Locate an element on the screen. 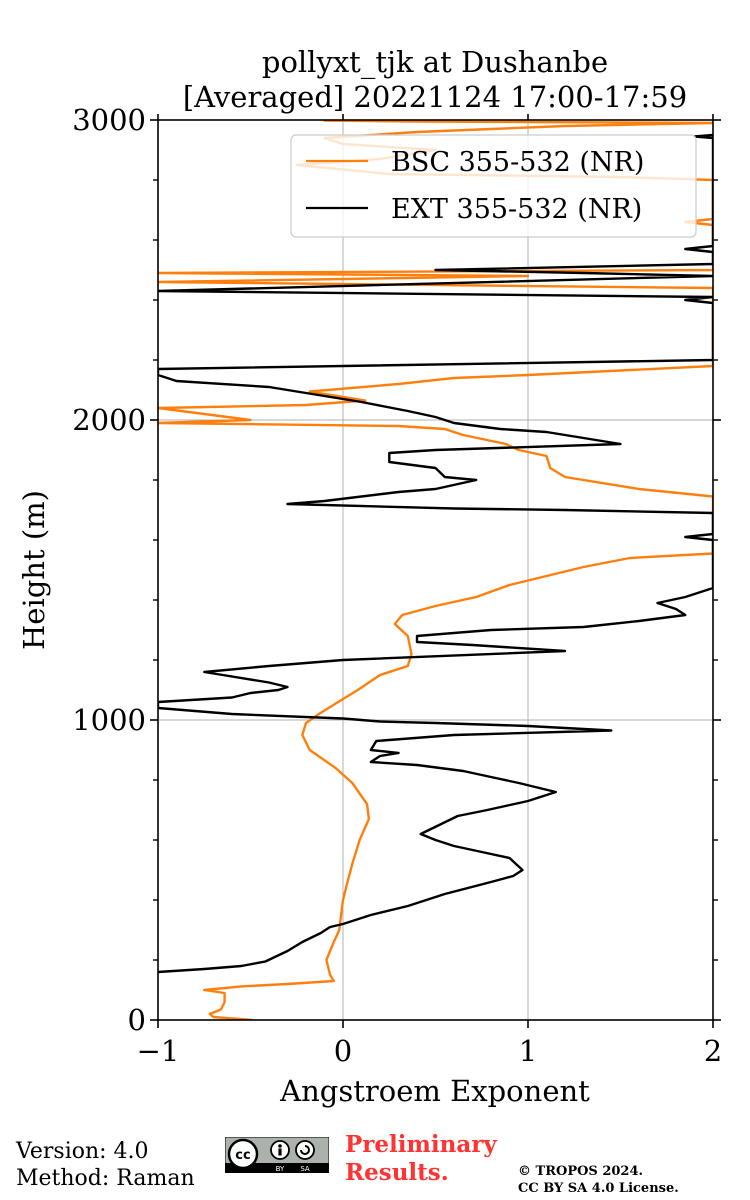 This screenshot has height=1200, width=750. chart-title-line2: [Averaged] 20221124 17:00-17:59 is located at coordinates (435, 97).